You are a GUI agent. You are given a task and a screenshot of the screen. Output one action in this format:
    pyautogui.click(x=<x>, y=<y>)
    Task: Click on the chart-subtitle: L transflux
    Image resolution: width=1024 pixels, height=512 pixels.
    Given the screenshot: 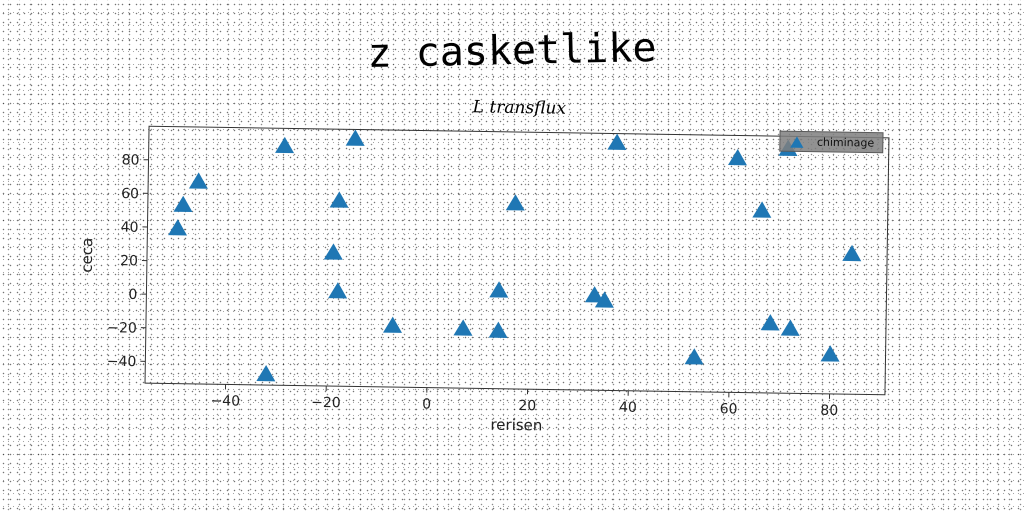 What is the action you would take?
    pyautogui.click(x=519, y=107)
    